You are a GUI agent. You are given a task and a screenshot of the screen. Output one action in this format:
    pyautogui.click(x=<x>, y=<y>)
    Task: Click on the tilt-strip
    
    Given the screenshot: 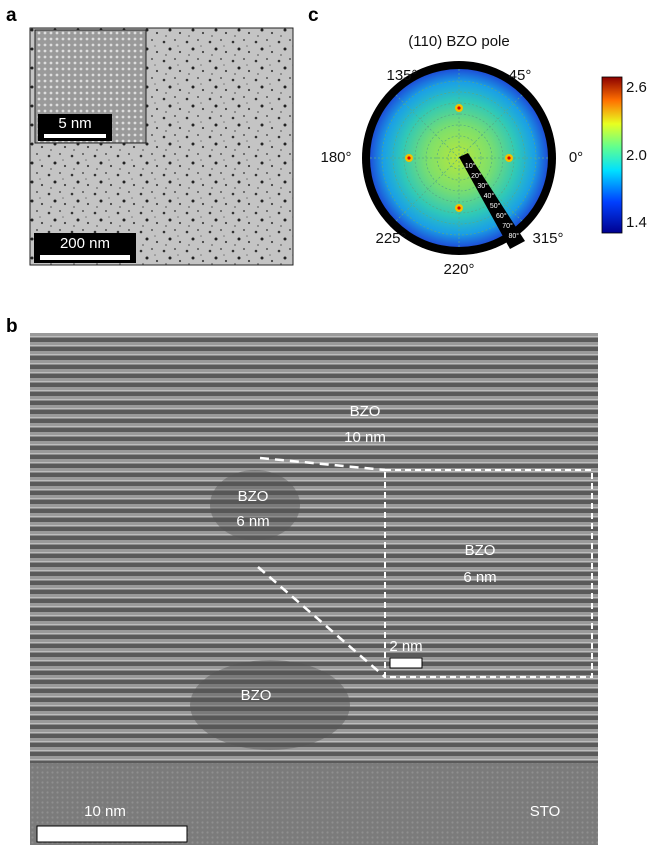 What is the action you would take?
    pyautogui.click(x=492, y=201)
    